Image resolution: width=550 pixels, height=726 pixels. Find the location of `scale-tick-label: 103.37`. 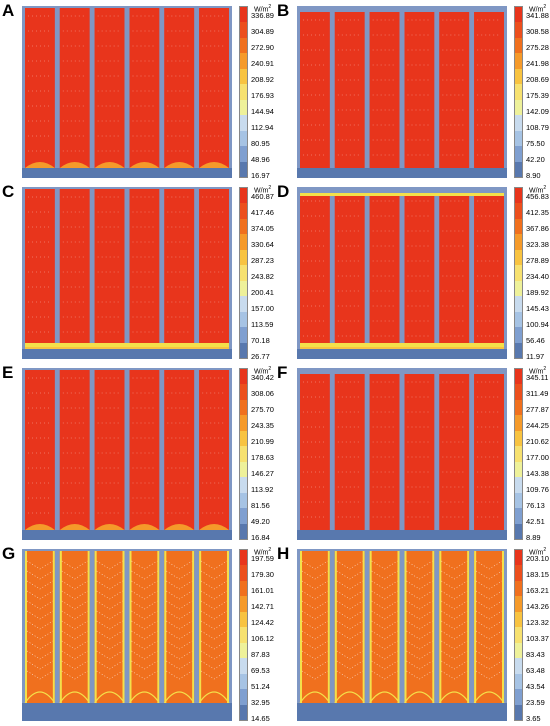

scale-tick-label: 103.37 is located at coordinates (537, 638).